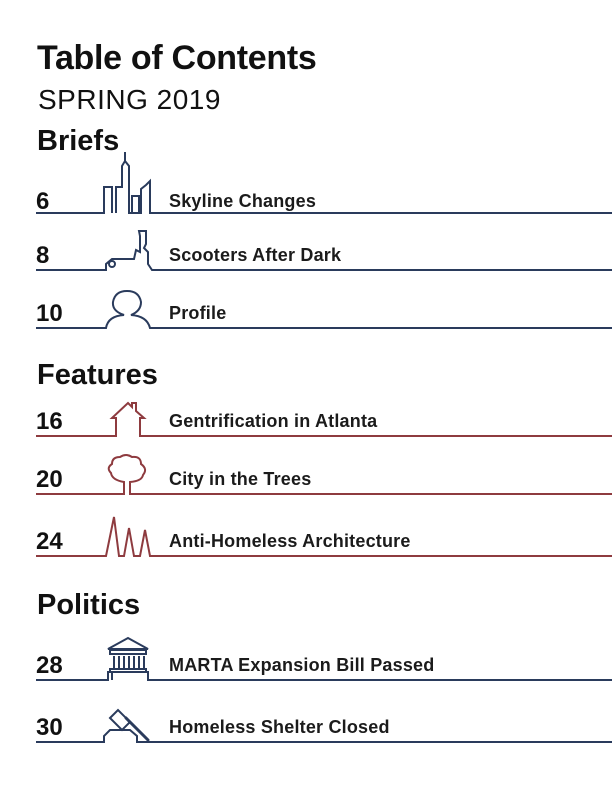 The height and width of the screenshot is (792, 612). Describe the element at coordinates (89, 605) in the screenshot. I see `section-heading-politics: Politics` at that location.